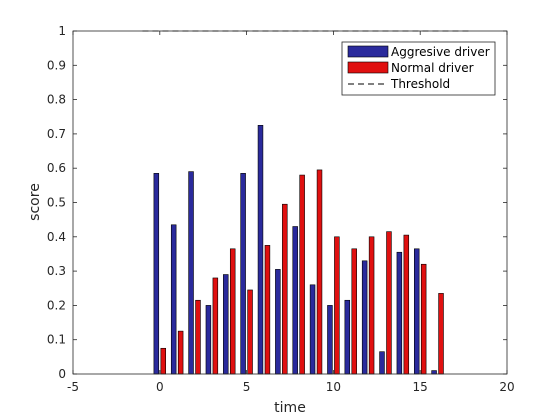 The image size is (560, 420). Describe the element at coordinates (56, 305) in the screenshot. I see `y-tick-label: 0.2` at that location.